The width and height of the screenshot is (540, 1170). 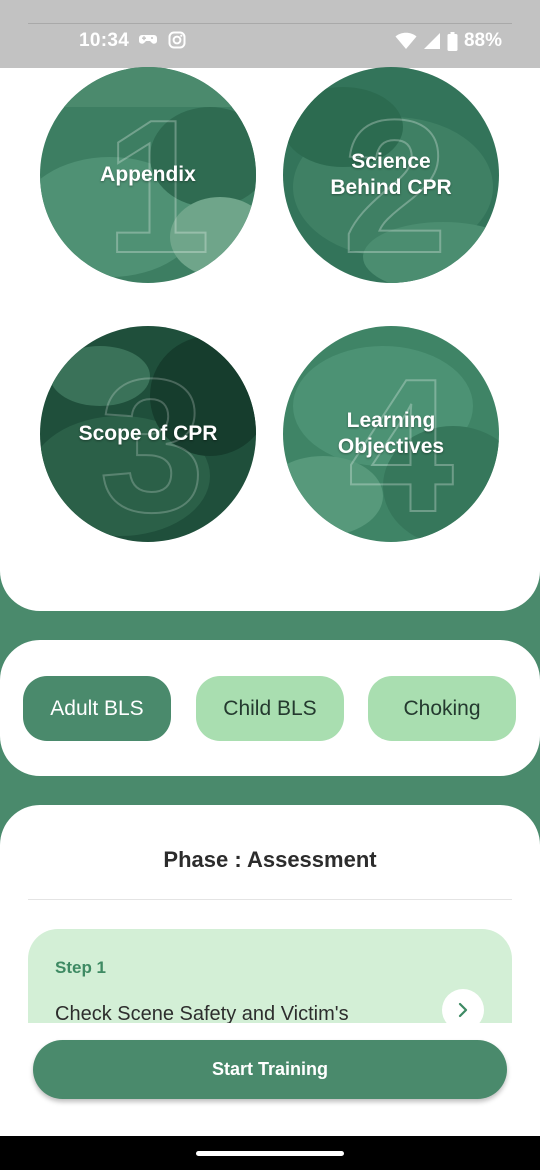 I want to click on topic-number-4: 4, so click(x=401, y=440).